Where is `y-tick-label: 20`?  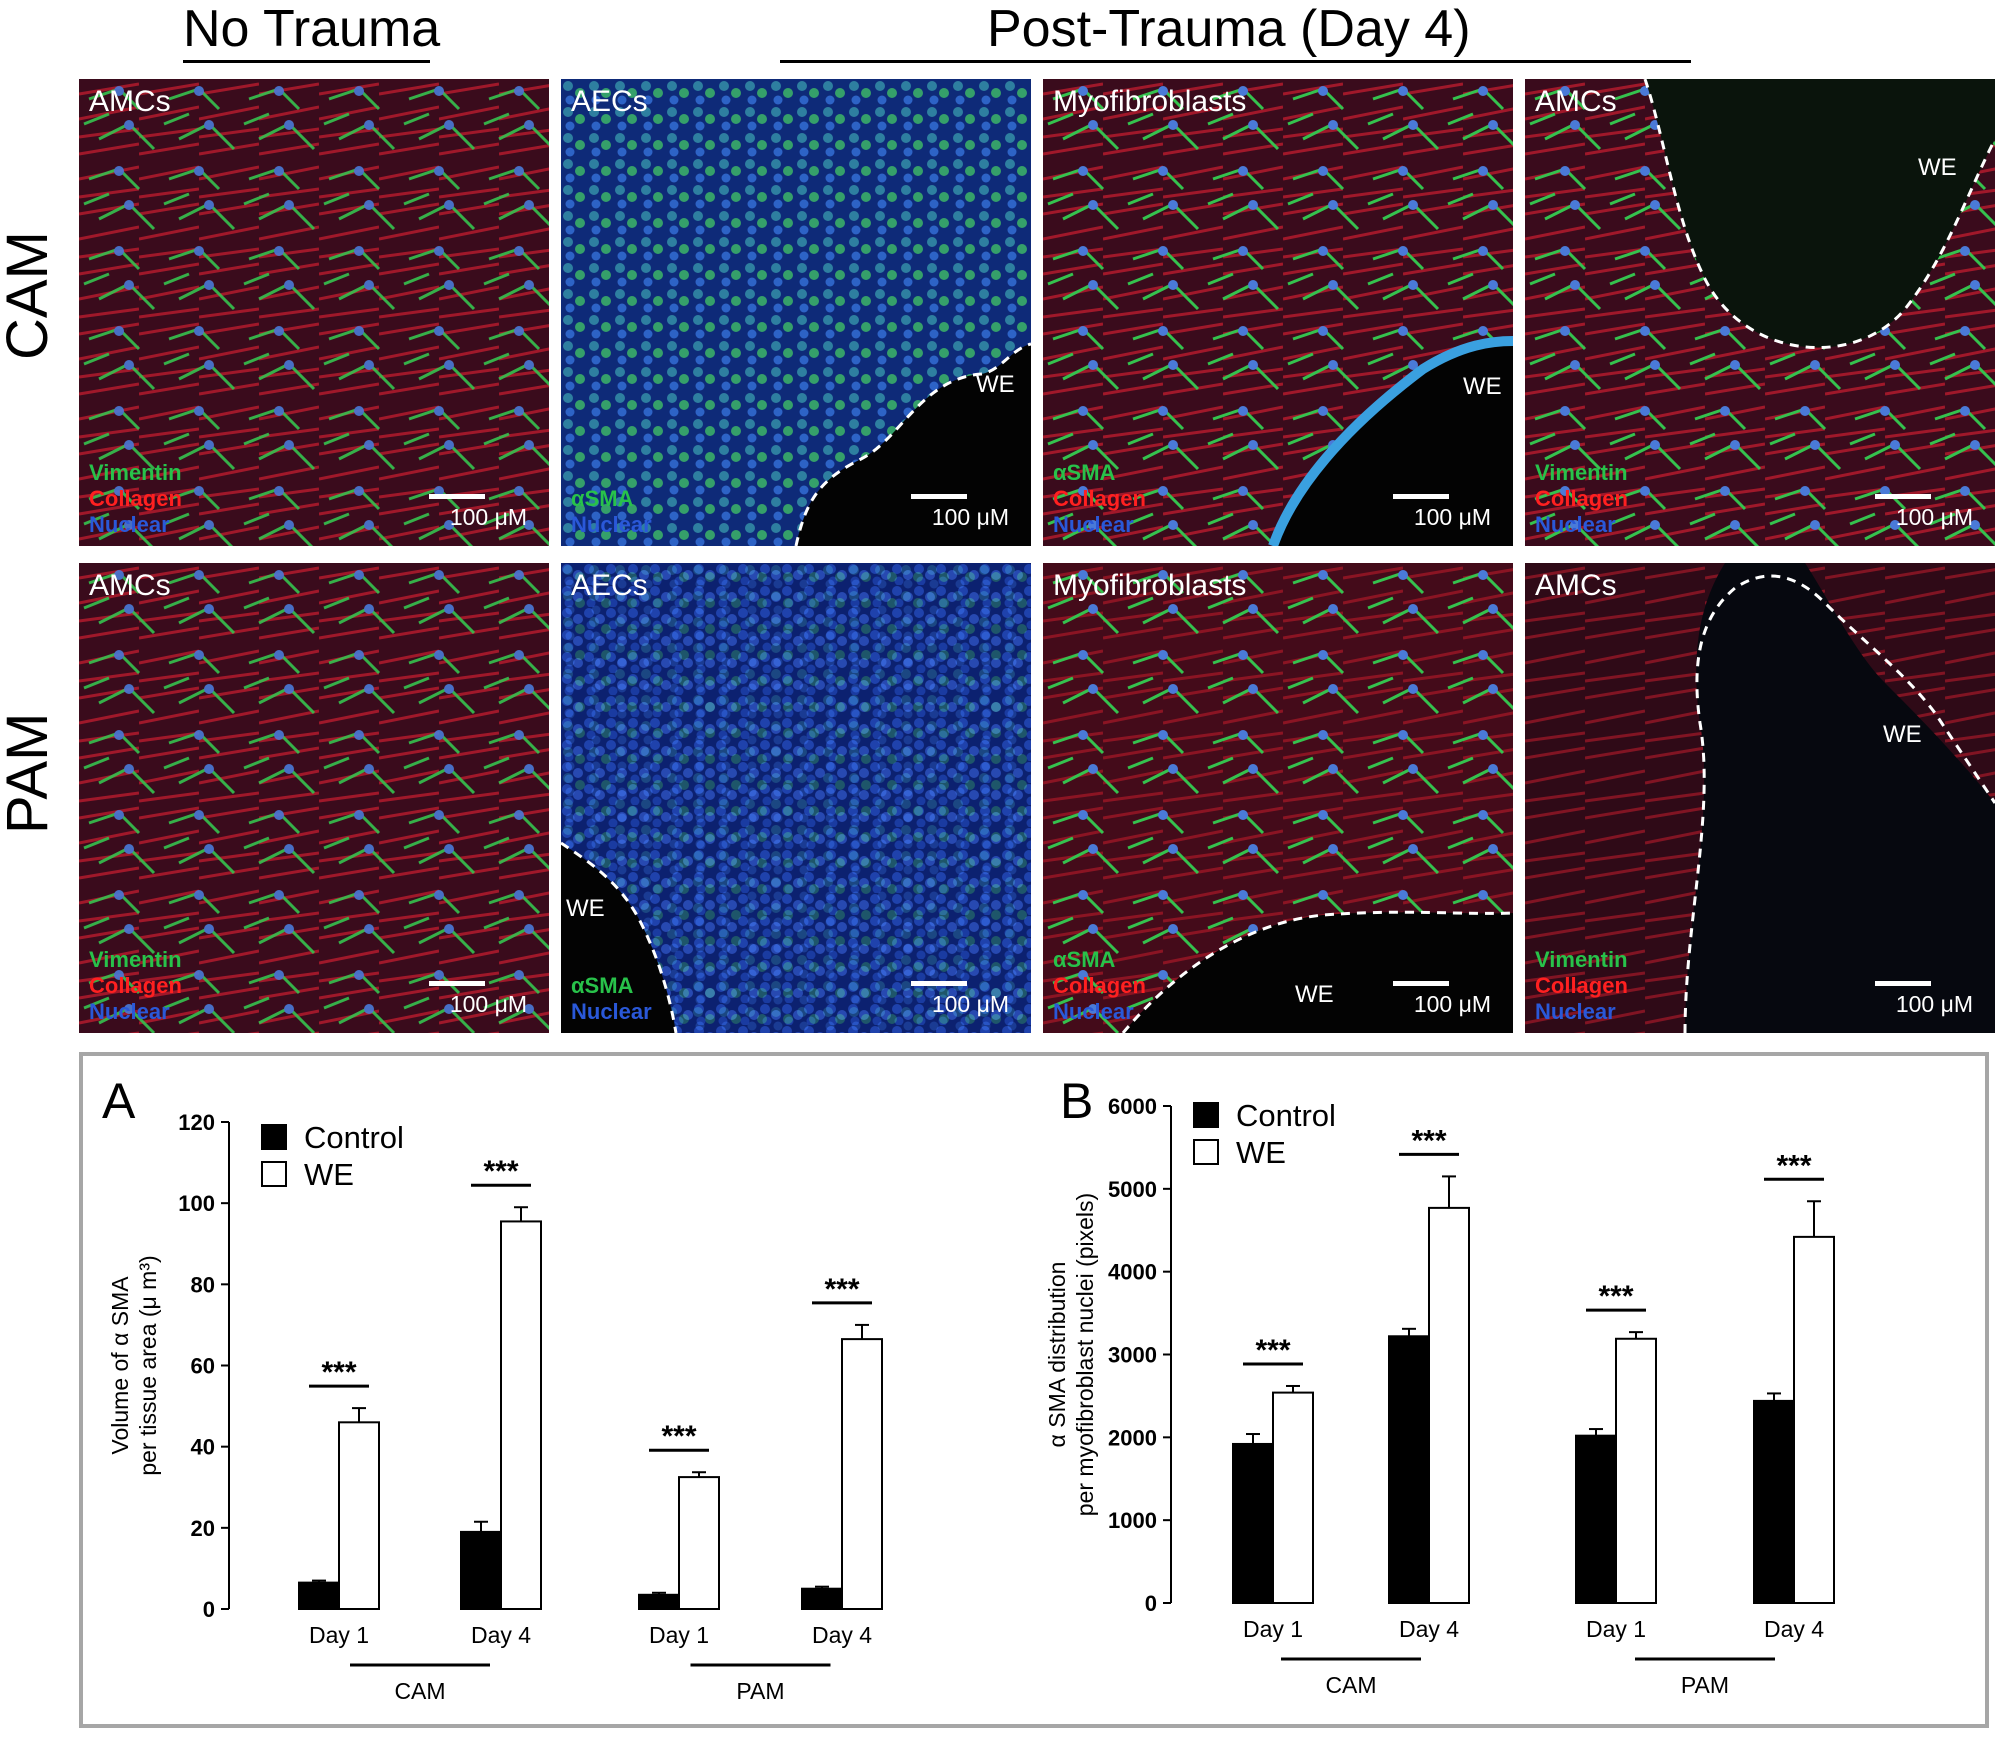 y-tick-label: 20 is located at coordinates (203, 1528).